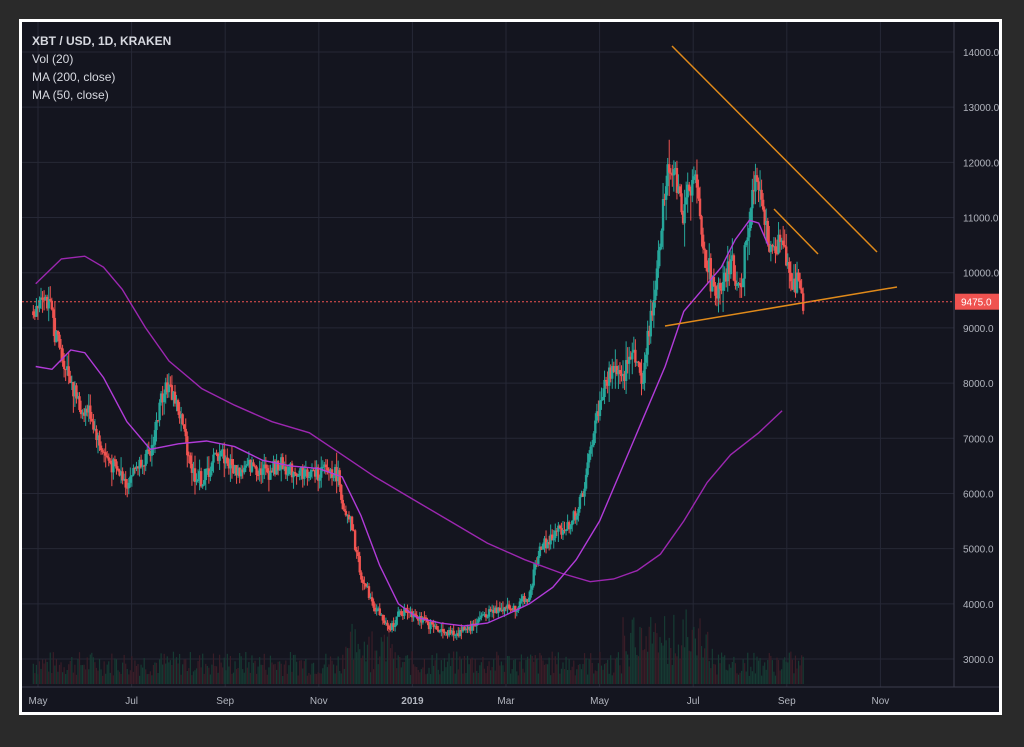 This screenshot has width=1024, height=747. What do you see at coordinates (131, 701) in the screenshot?
I see `x-tick-label: Jul` at bounding box center [131, 701].